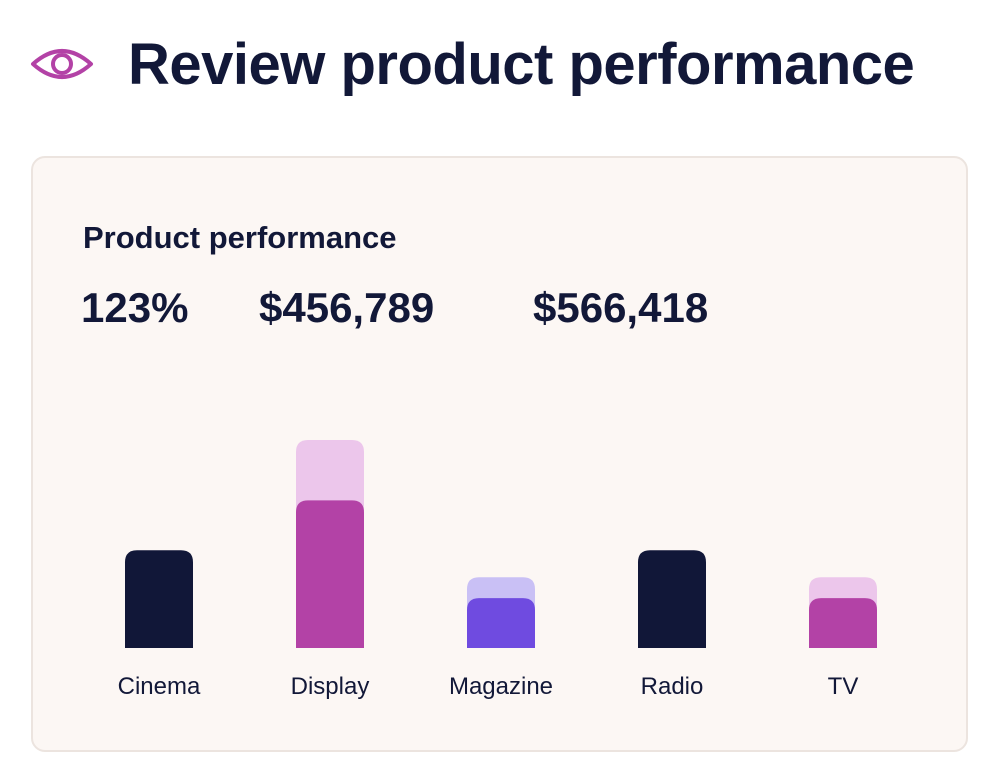 The image size is (1000, 776). I want to click on metric-value-2: $566,418, so click(621, 307).